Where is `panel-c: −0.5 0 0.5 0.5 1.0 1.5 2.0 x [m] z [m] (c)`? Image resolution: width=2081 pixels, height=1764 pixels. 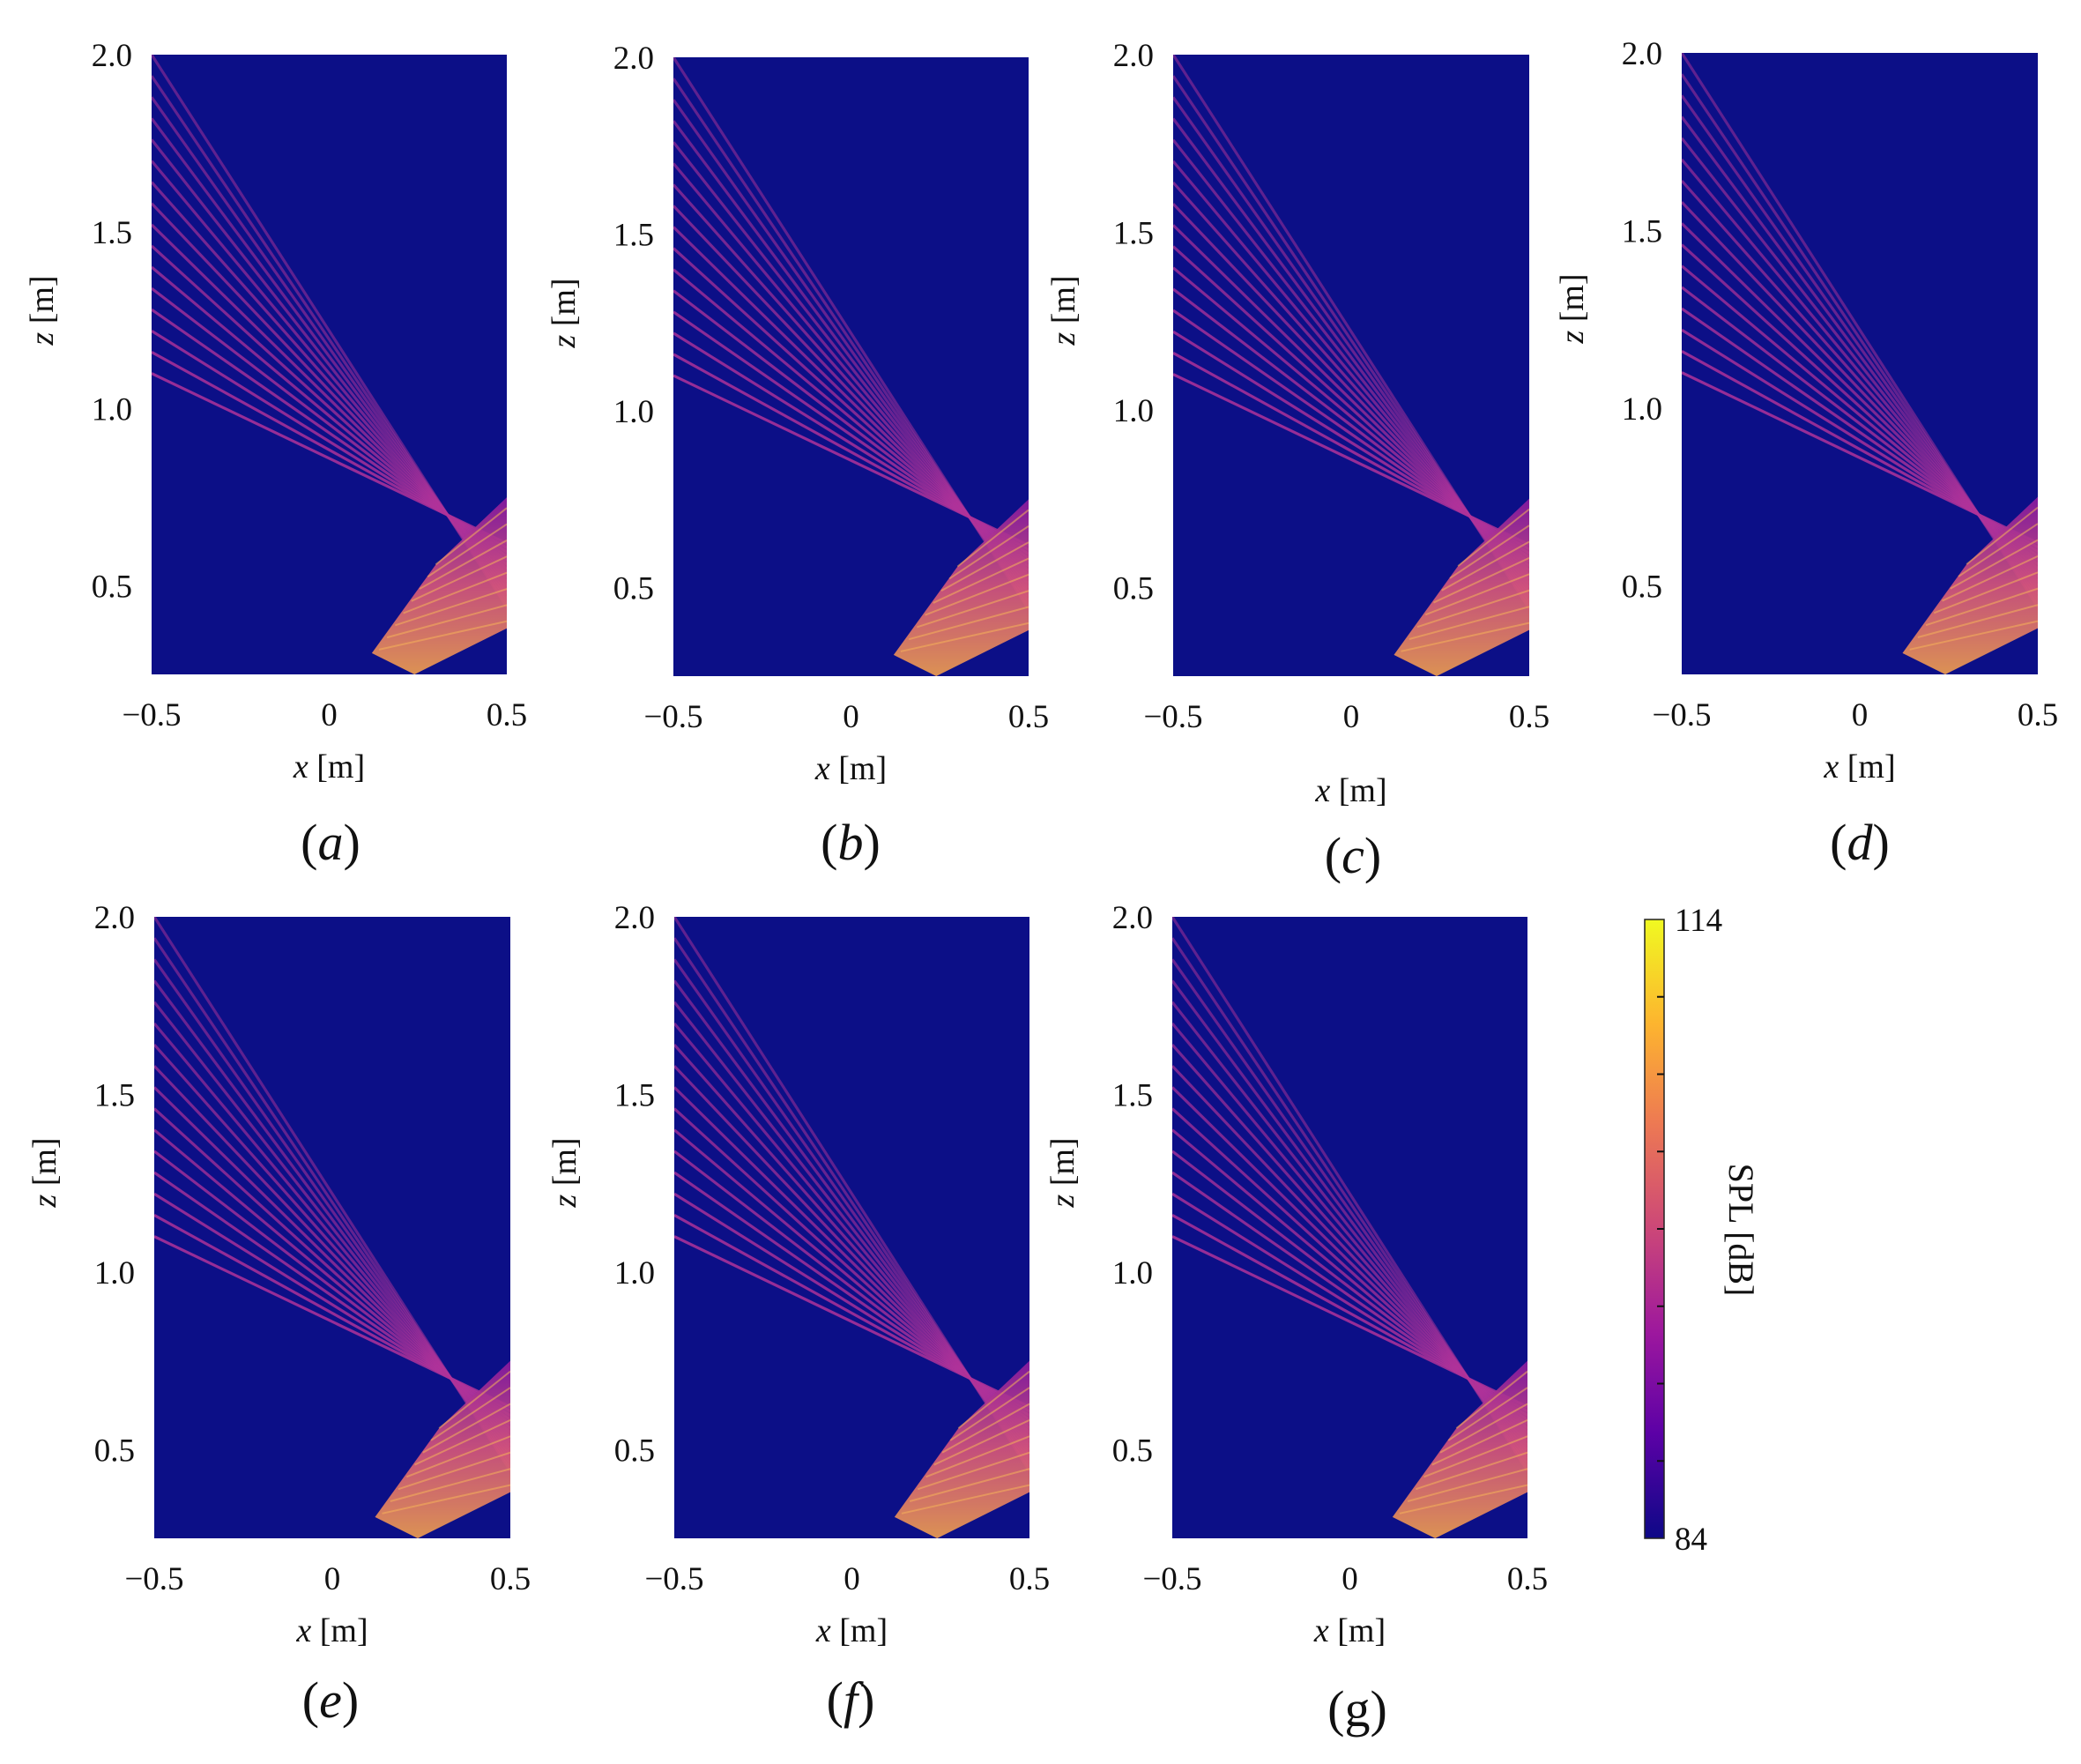
panel-c: −0.5 0 0.5 0.5 1.0 1.5 2.0 x [m] z [m] (c) is located at coordinates (1297, 461).